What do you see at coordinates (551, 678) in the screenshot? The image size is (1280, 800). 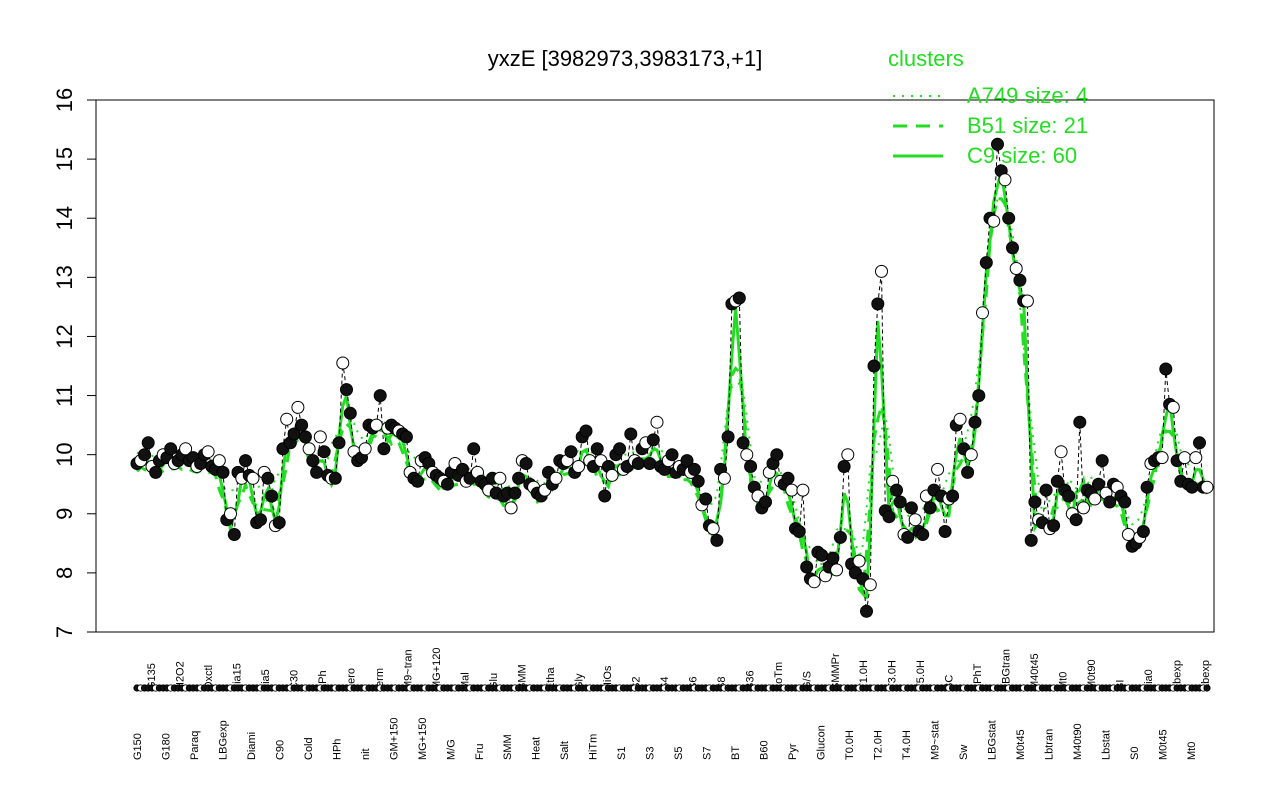 I see `x-tick-label: Etha` at bounding box center [551, 678].